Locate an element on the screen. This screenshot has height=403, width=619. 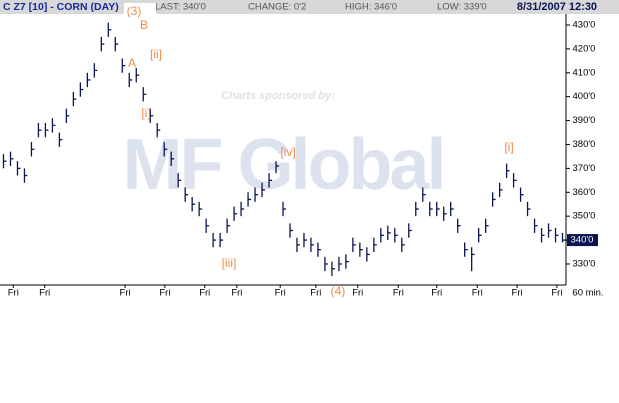
annotation: [ii] is located at coordinates (156, 54).